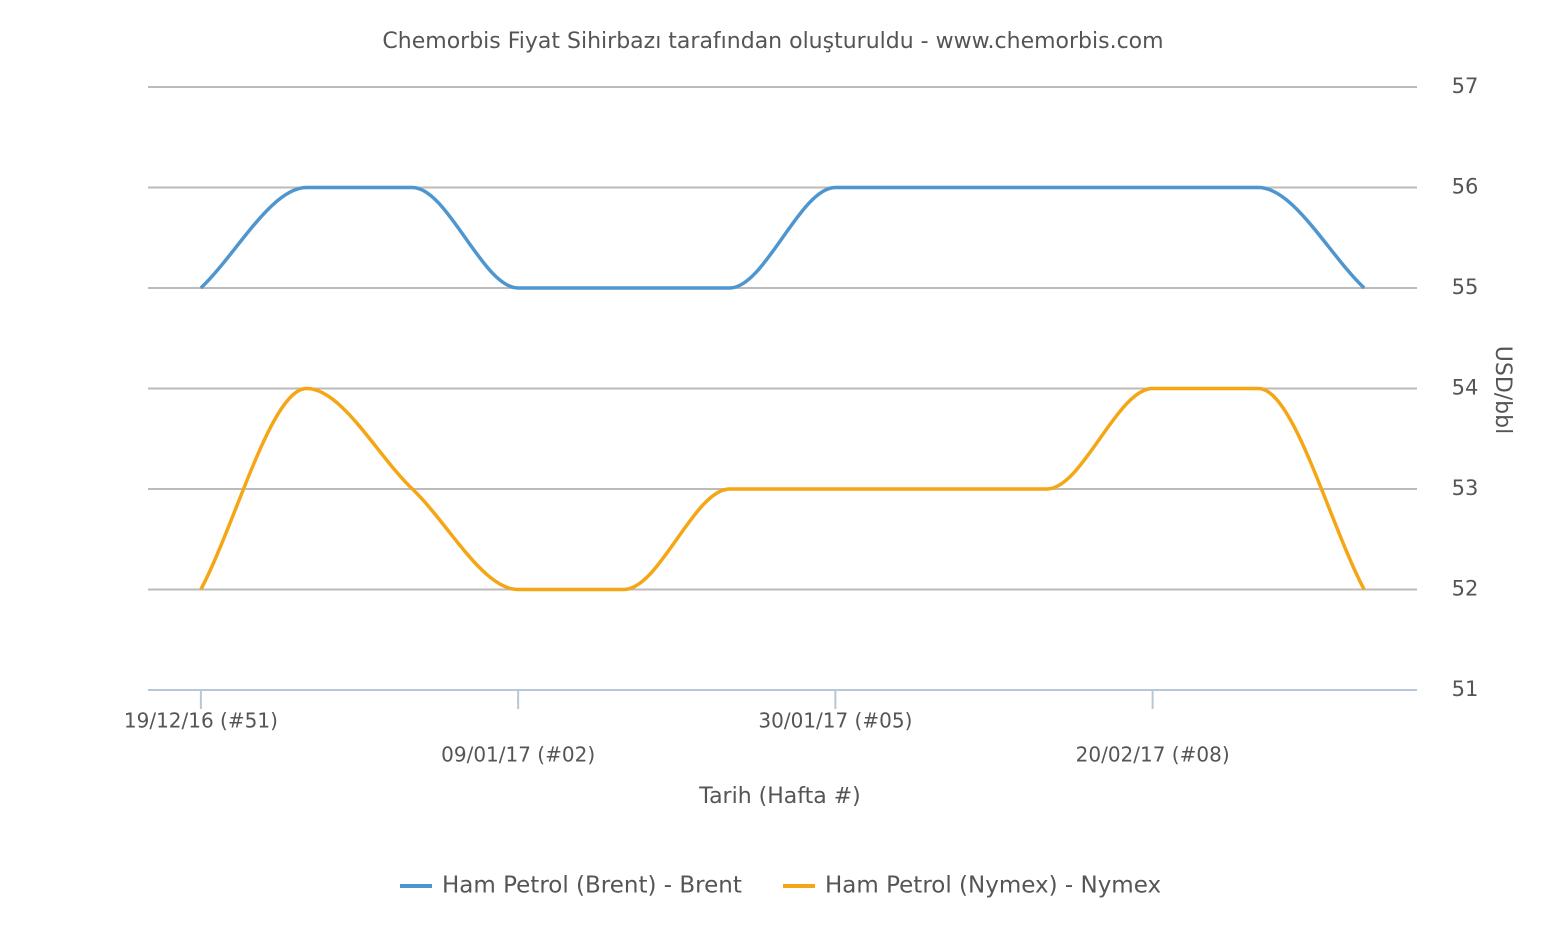 This screenshot has width=1552, height=930. What do you see at coordinates (592, 886) in the screenshot?
I see `legend-label: Ham Petrol (Brent) - Brent` at bounding box center [592, 886].